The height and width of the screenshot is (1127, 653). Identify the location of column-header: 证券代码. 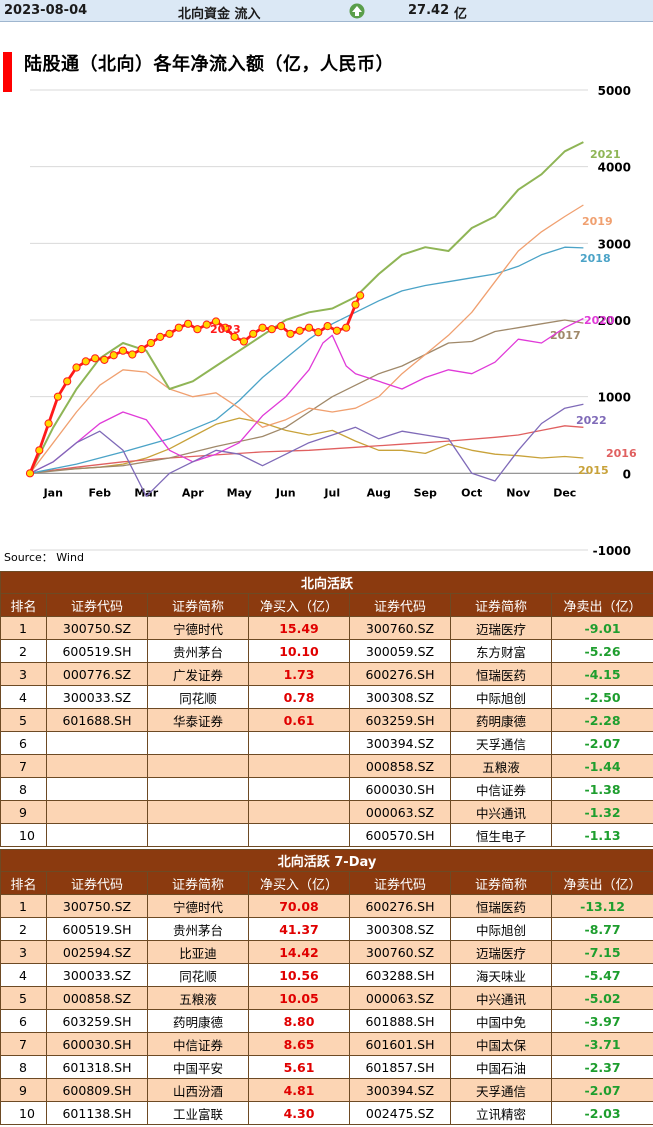
(400, 605).